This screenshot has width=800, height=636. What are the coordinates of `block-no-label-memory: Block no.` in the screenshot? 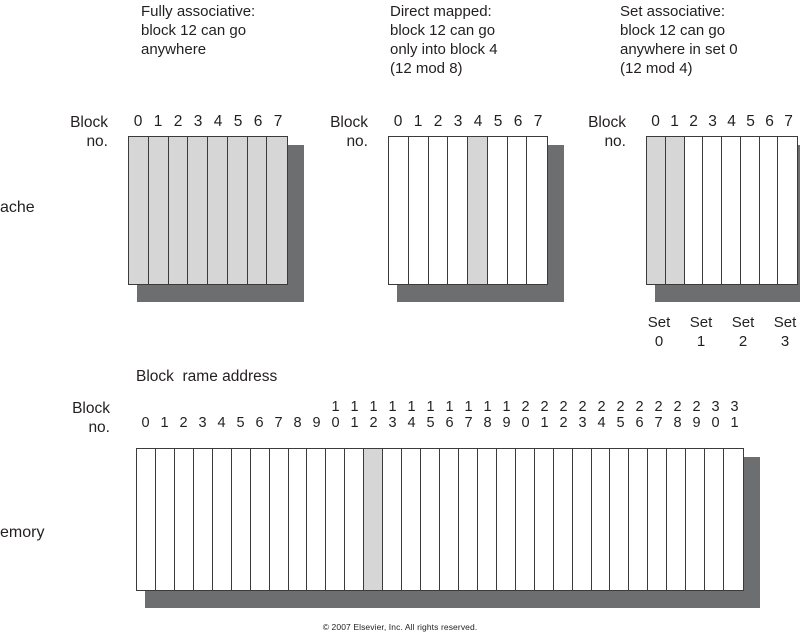 It's located at (76, 418).